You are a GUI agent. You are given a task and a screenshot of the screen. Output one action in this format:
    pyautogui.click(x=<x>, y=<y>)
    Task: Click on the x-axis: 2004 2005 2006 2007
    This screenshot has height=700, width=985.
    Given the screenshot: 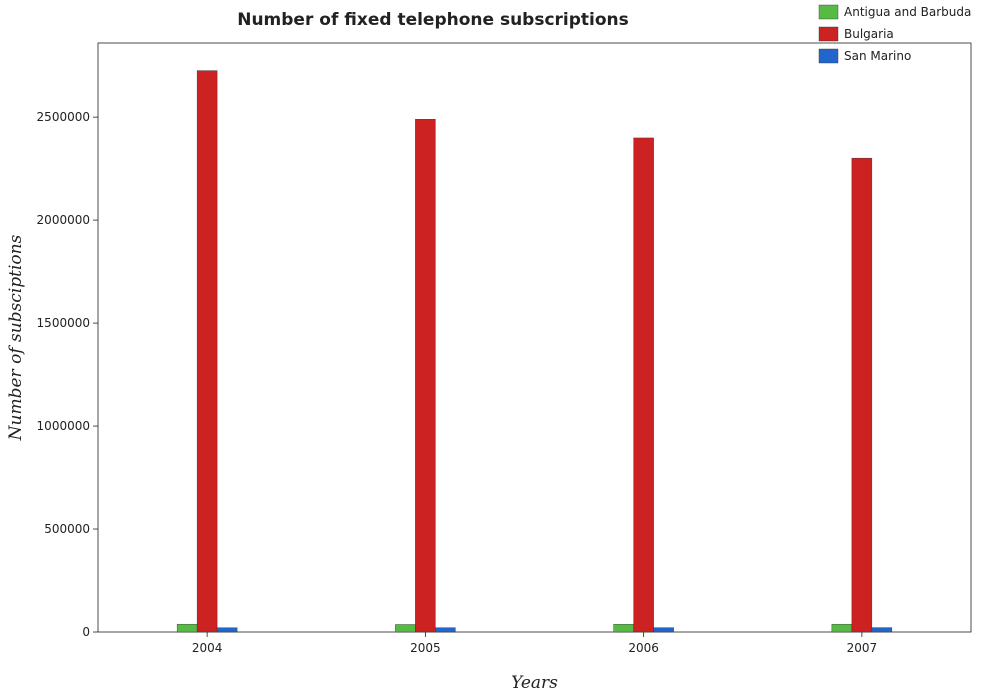 What is the action you would take?
    pyautogui.click(x=534, y=643)
    